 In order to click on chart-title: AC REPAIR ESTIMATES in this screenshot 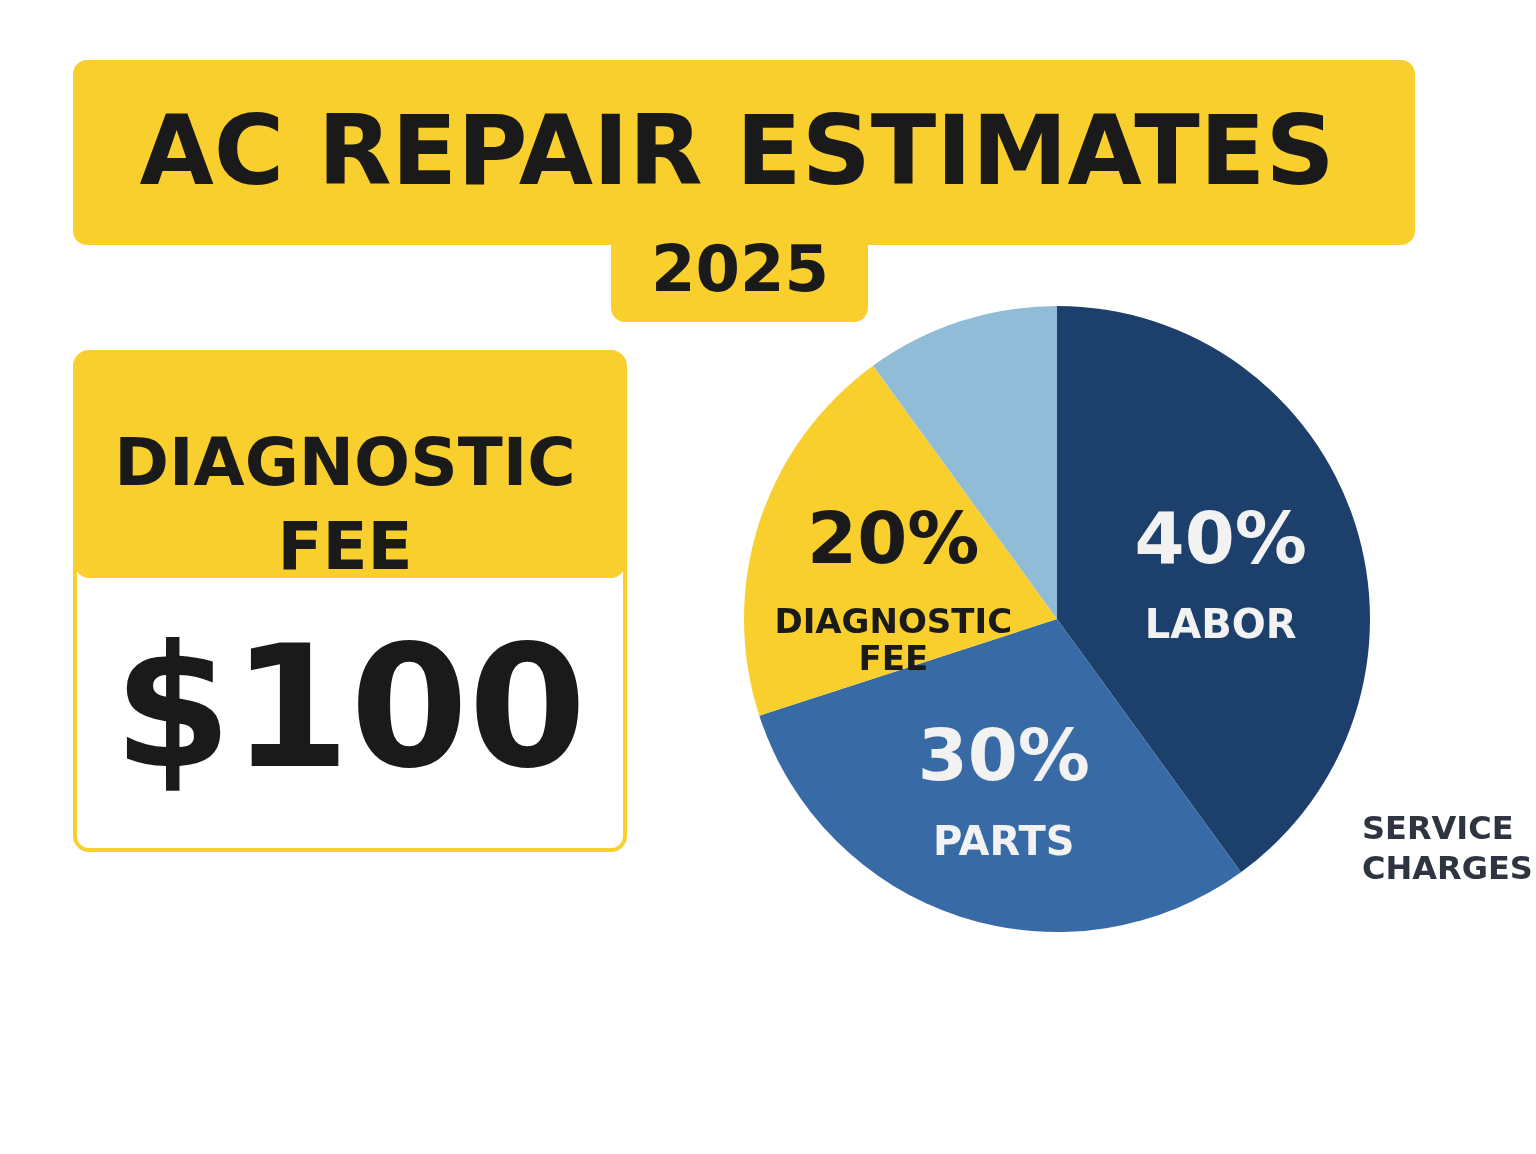, I will do `click(737, 151)`.